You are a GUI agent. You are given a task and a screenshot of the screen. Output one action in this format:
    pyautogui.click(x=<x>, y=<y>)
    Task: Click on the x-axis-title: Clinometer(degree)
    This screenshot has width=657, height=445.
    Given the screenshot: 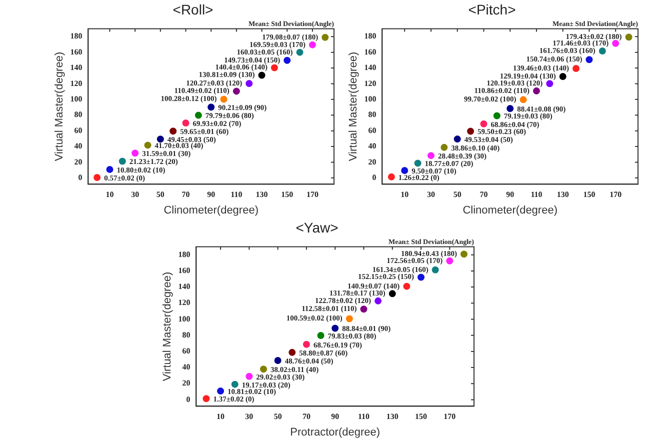 What is the action you would take?
    pyautogui.click(x=211, y=210)
    